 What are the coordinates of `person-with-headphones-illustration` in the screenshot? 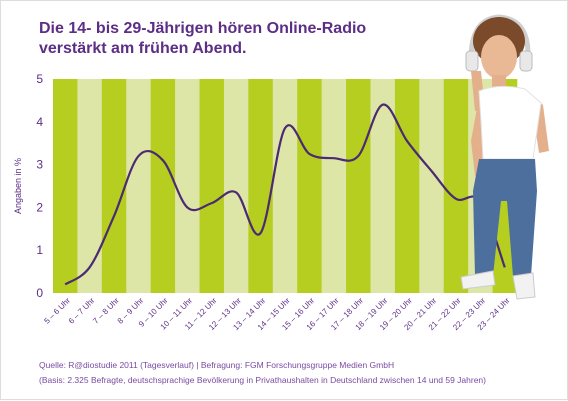 It's located at (504, 157).